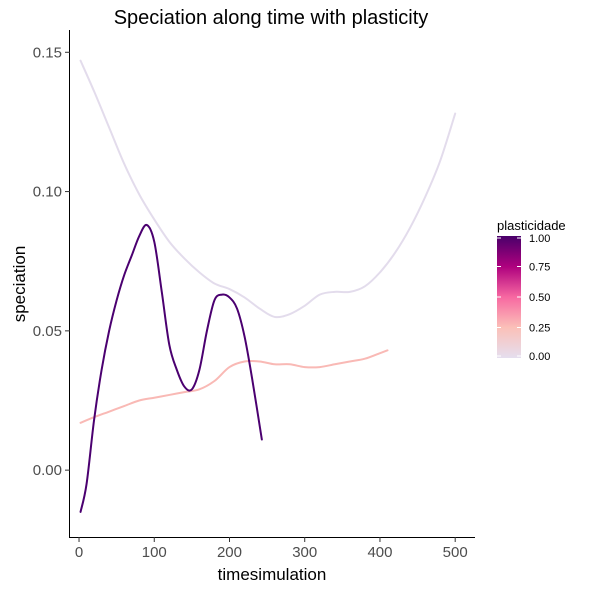 This screenshot has width=590, height=590. What do you see at coordinates (47, 331) in the screenshot?
I see `y-tick-label: 0.05` at bounding box center [47, 331].